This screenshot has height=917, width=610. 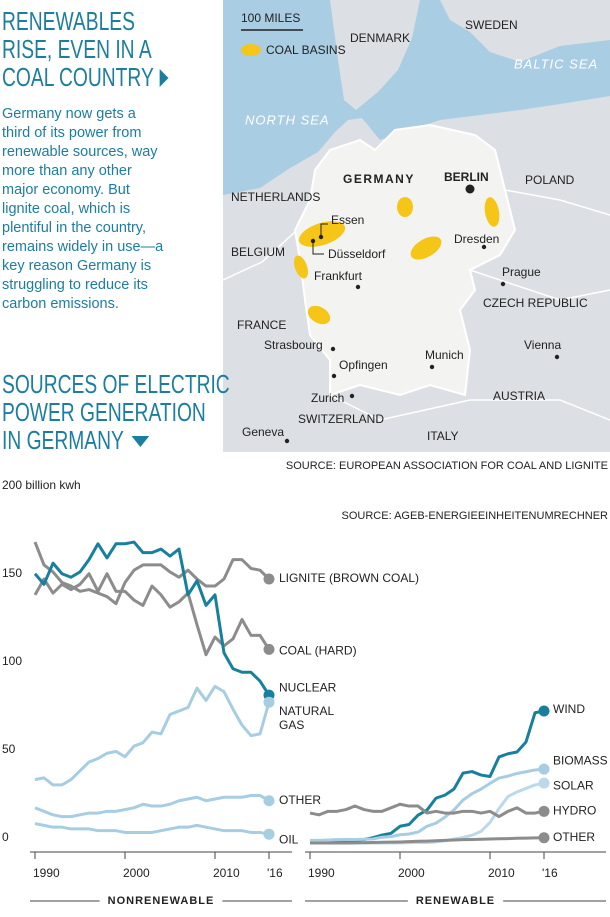 I want to click on map-label: Essen, so click(x=347, y=220).